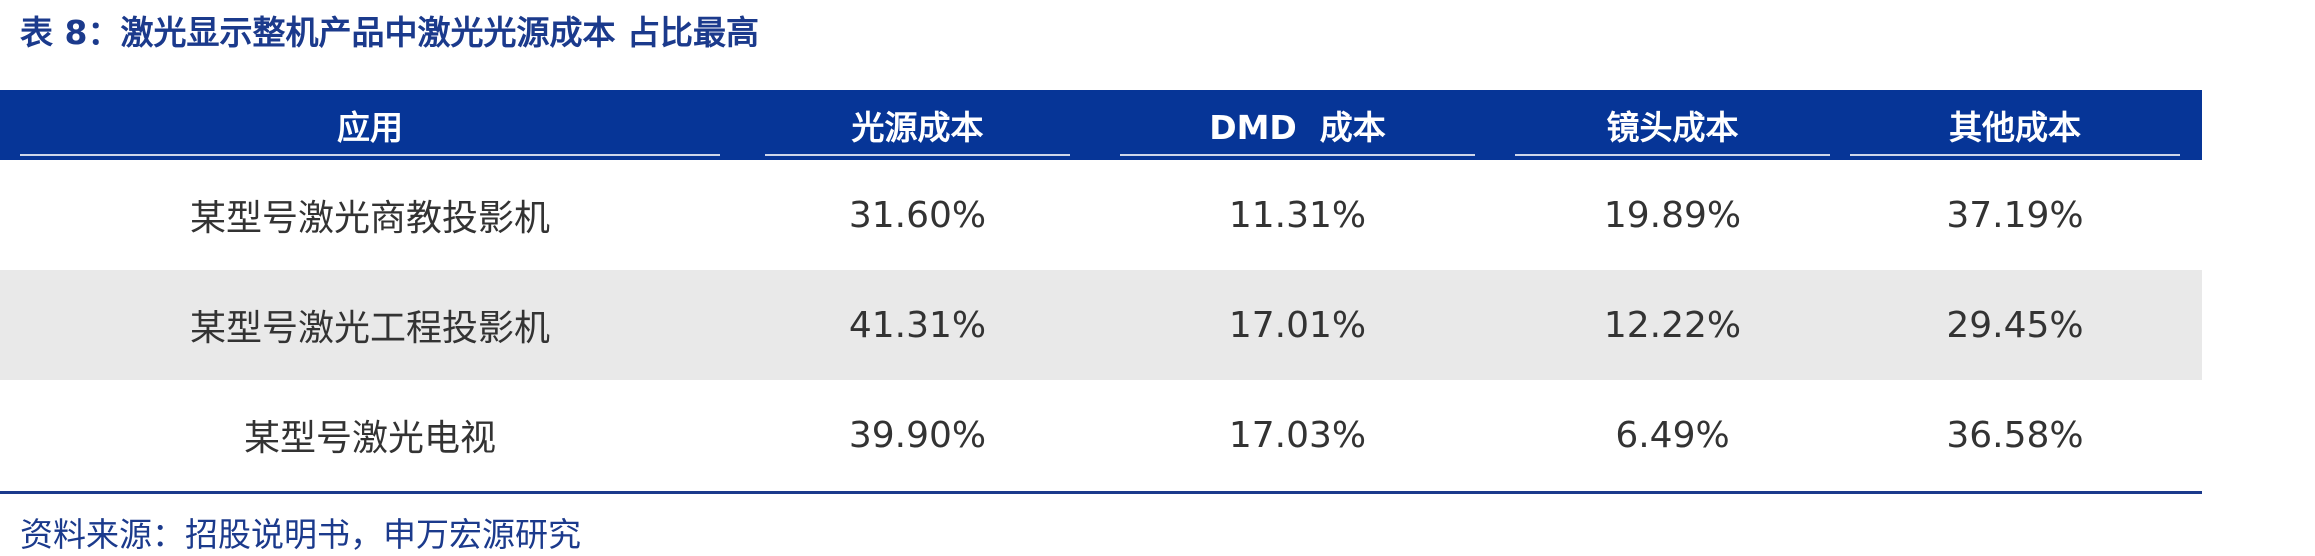  What do you see at coordinates (917, 435) in the screenshot?
I see `table-cell: 39.90%` at bounding box center [917, 435].